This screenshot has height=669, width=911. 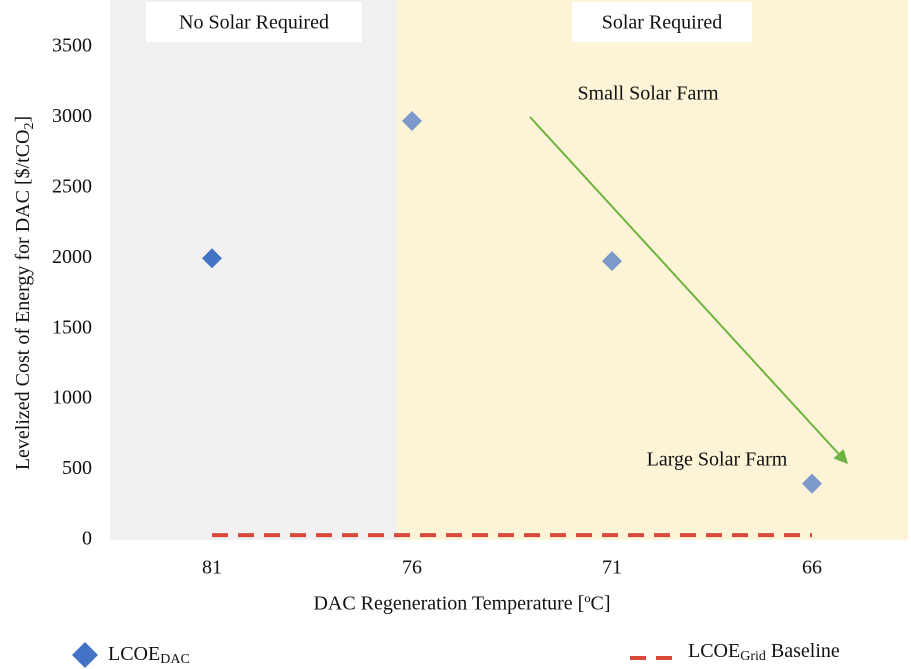 What do you see at coordinates (612, 568) in the screenshot?
I see `x-tick-label: 71` at bounding box center [612, 568].